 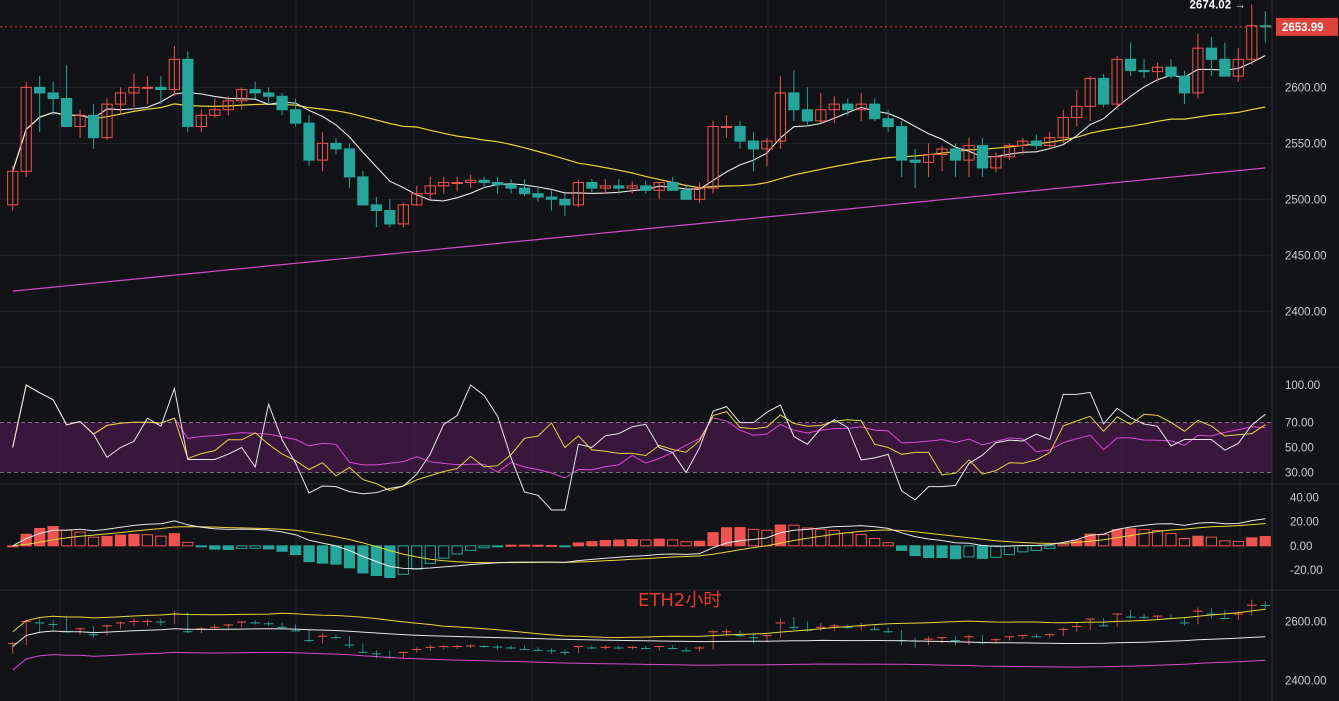 I want to click on rsi-band, so click(x=636, y=447).